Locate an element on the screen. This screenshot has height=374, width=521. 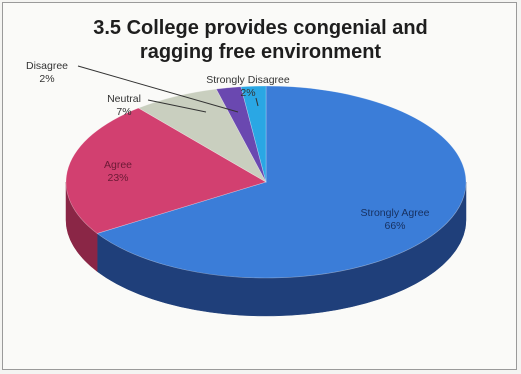
pie-slice-neutral is located at coordinates (202, 135).